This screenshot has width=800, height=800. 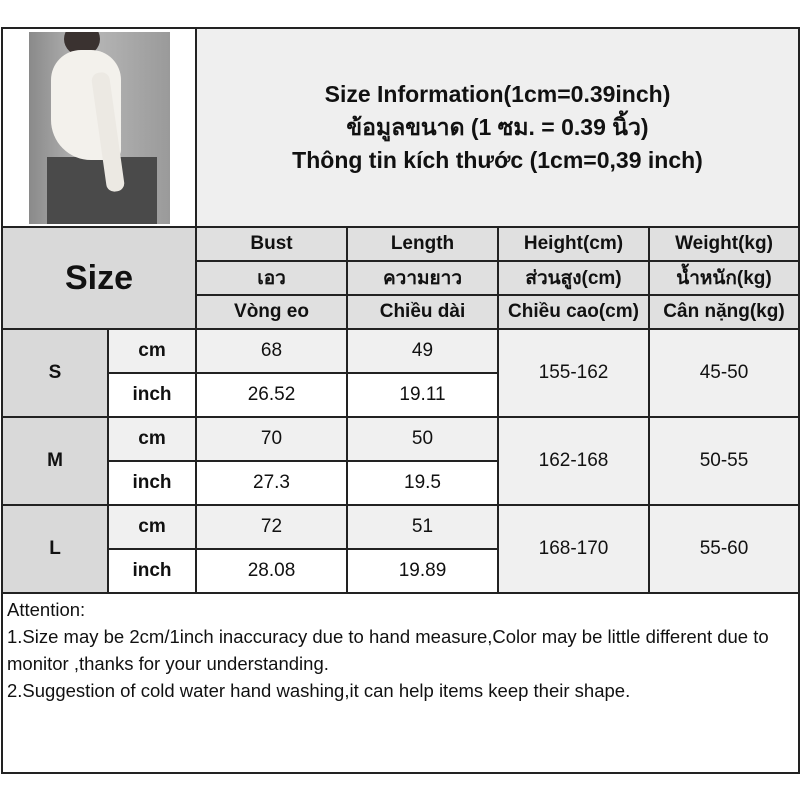 What do you see at coordinates (422, 439) in the screenshot?
I see `length-cm: 50` at bounding box center [422, 439].